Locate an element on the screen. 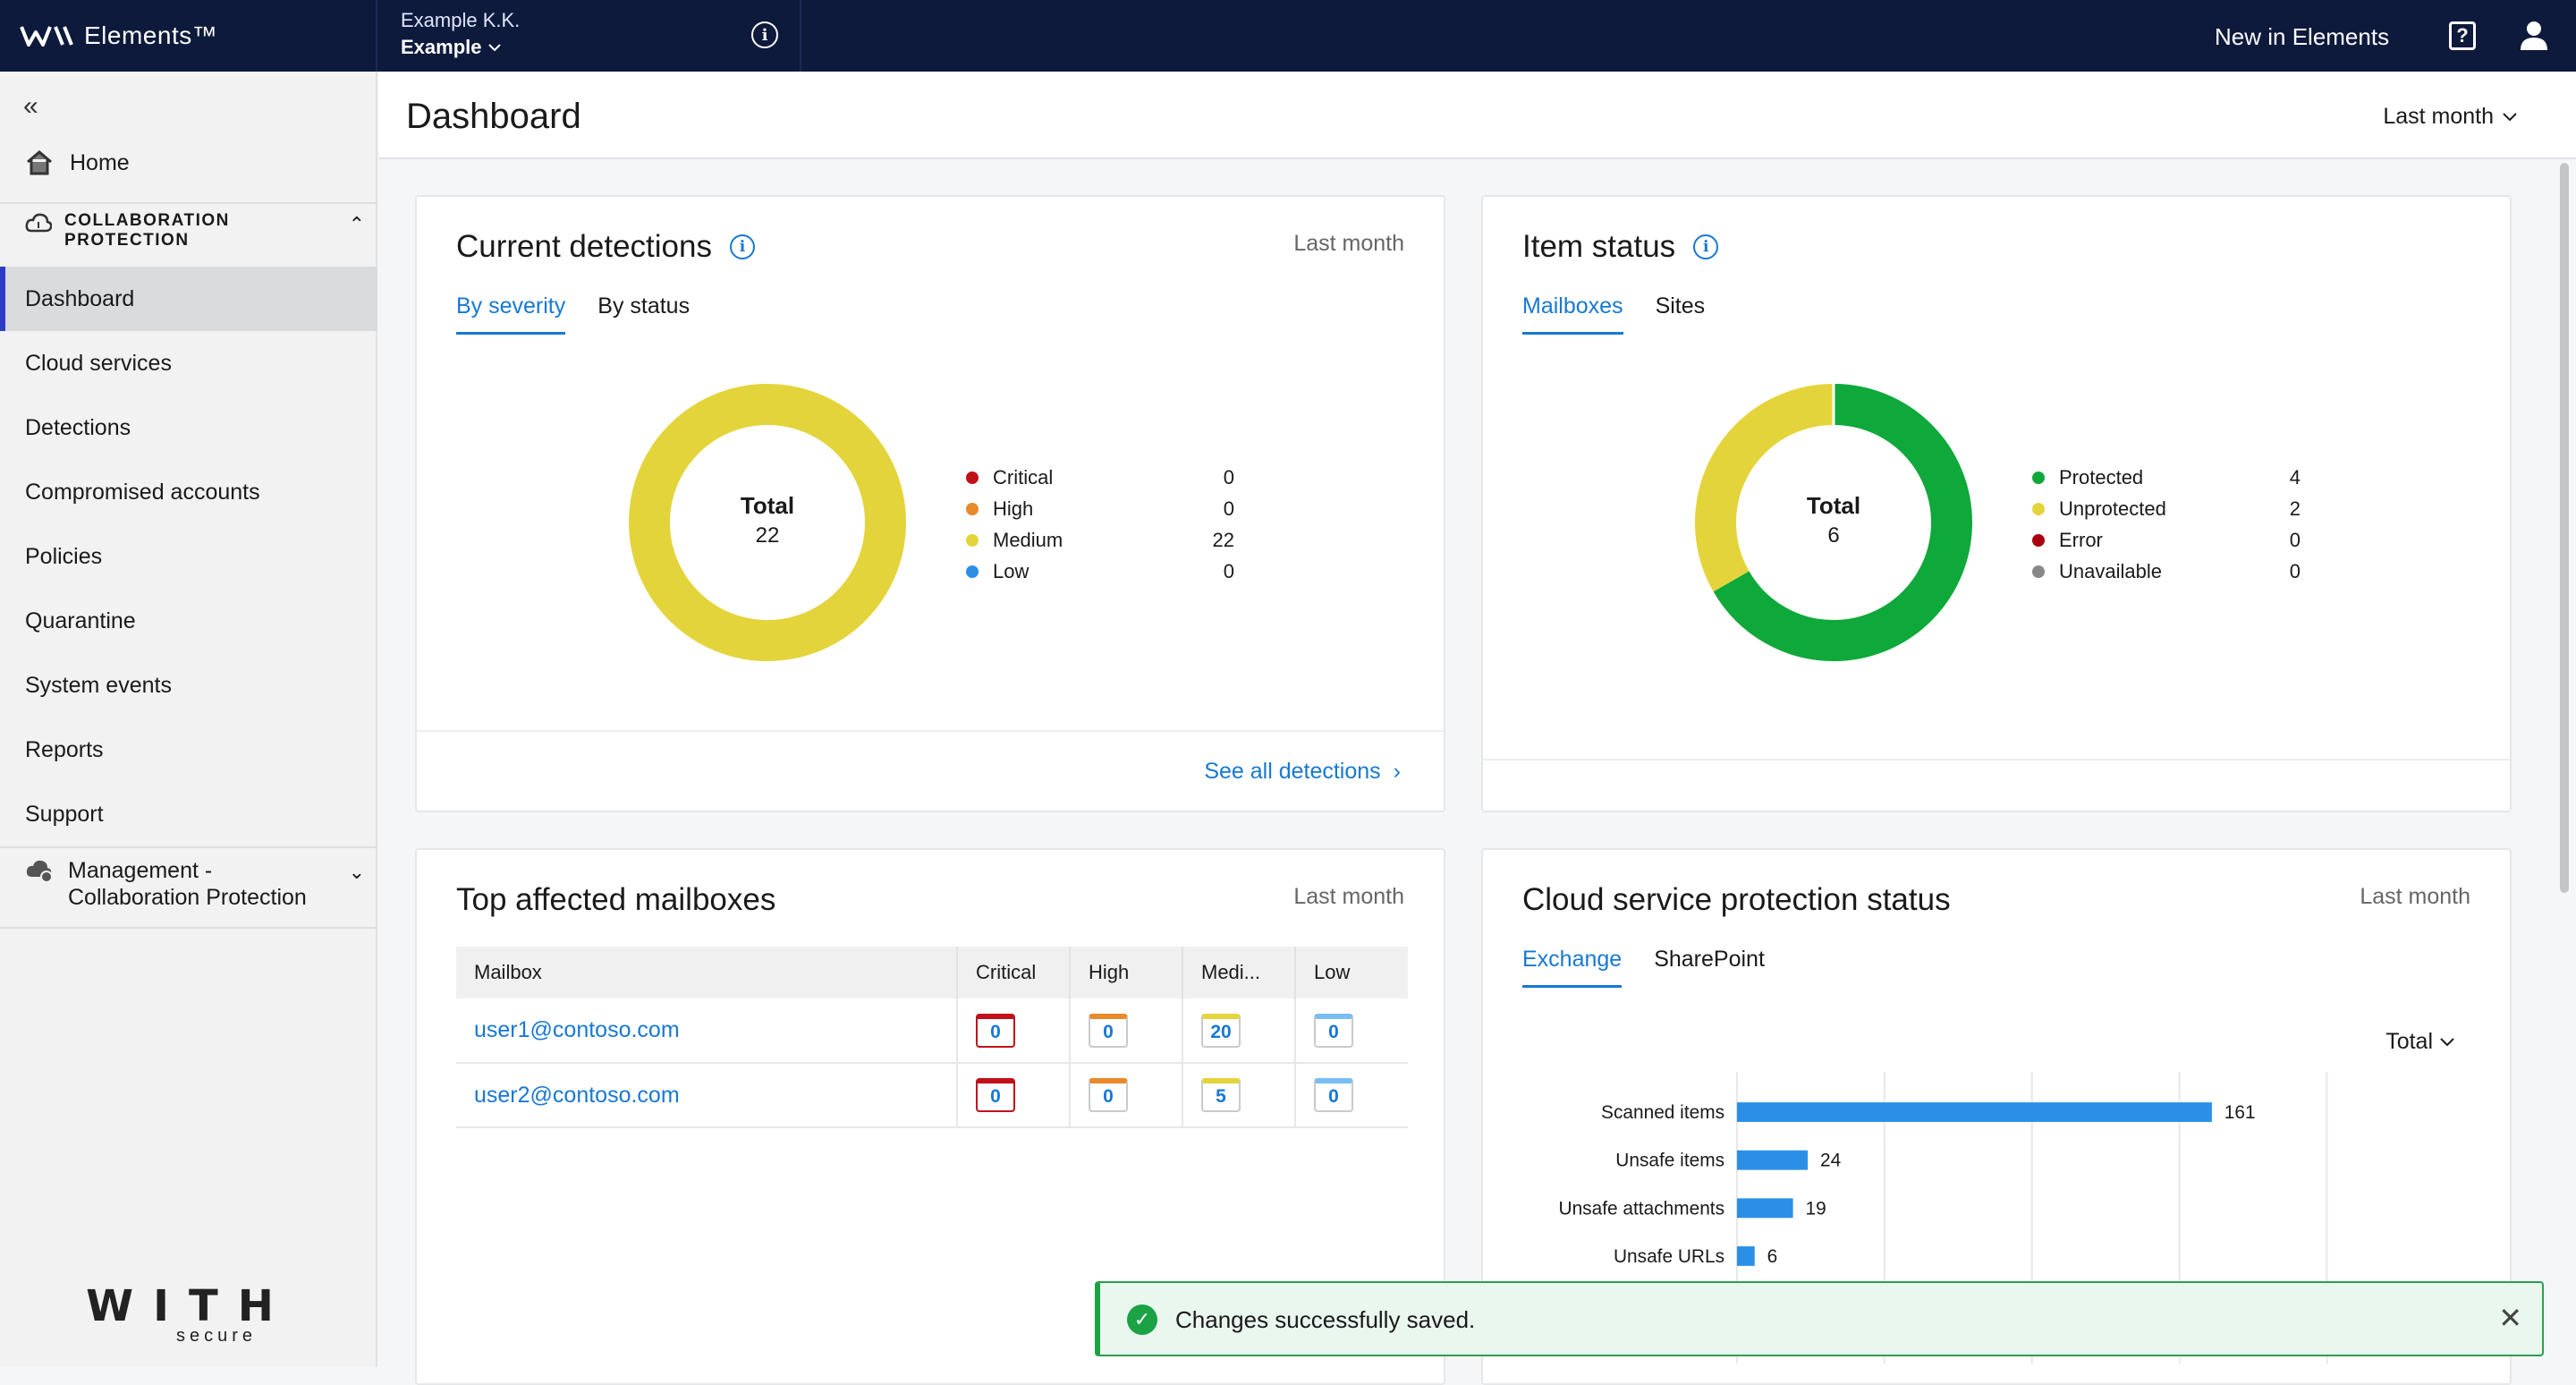 The image size is (2576, 1385). collapse-sidebar-icon: « is located at coordinates (30, 106).